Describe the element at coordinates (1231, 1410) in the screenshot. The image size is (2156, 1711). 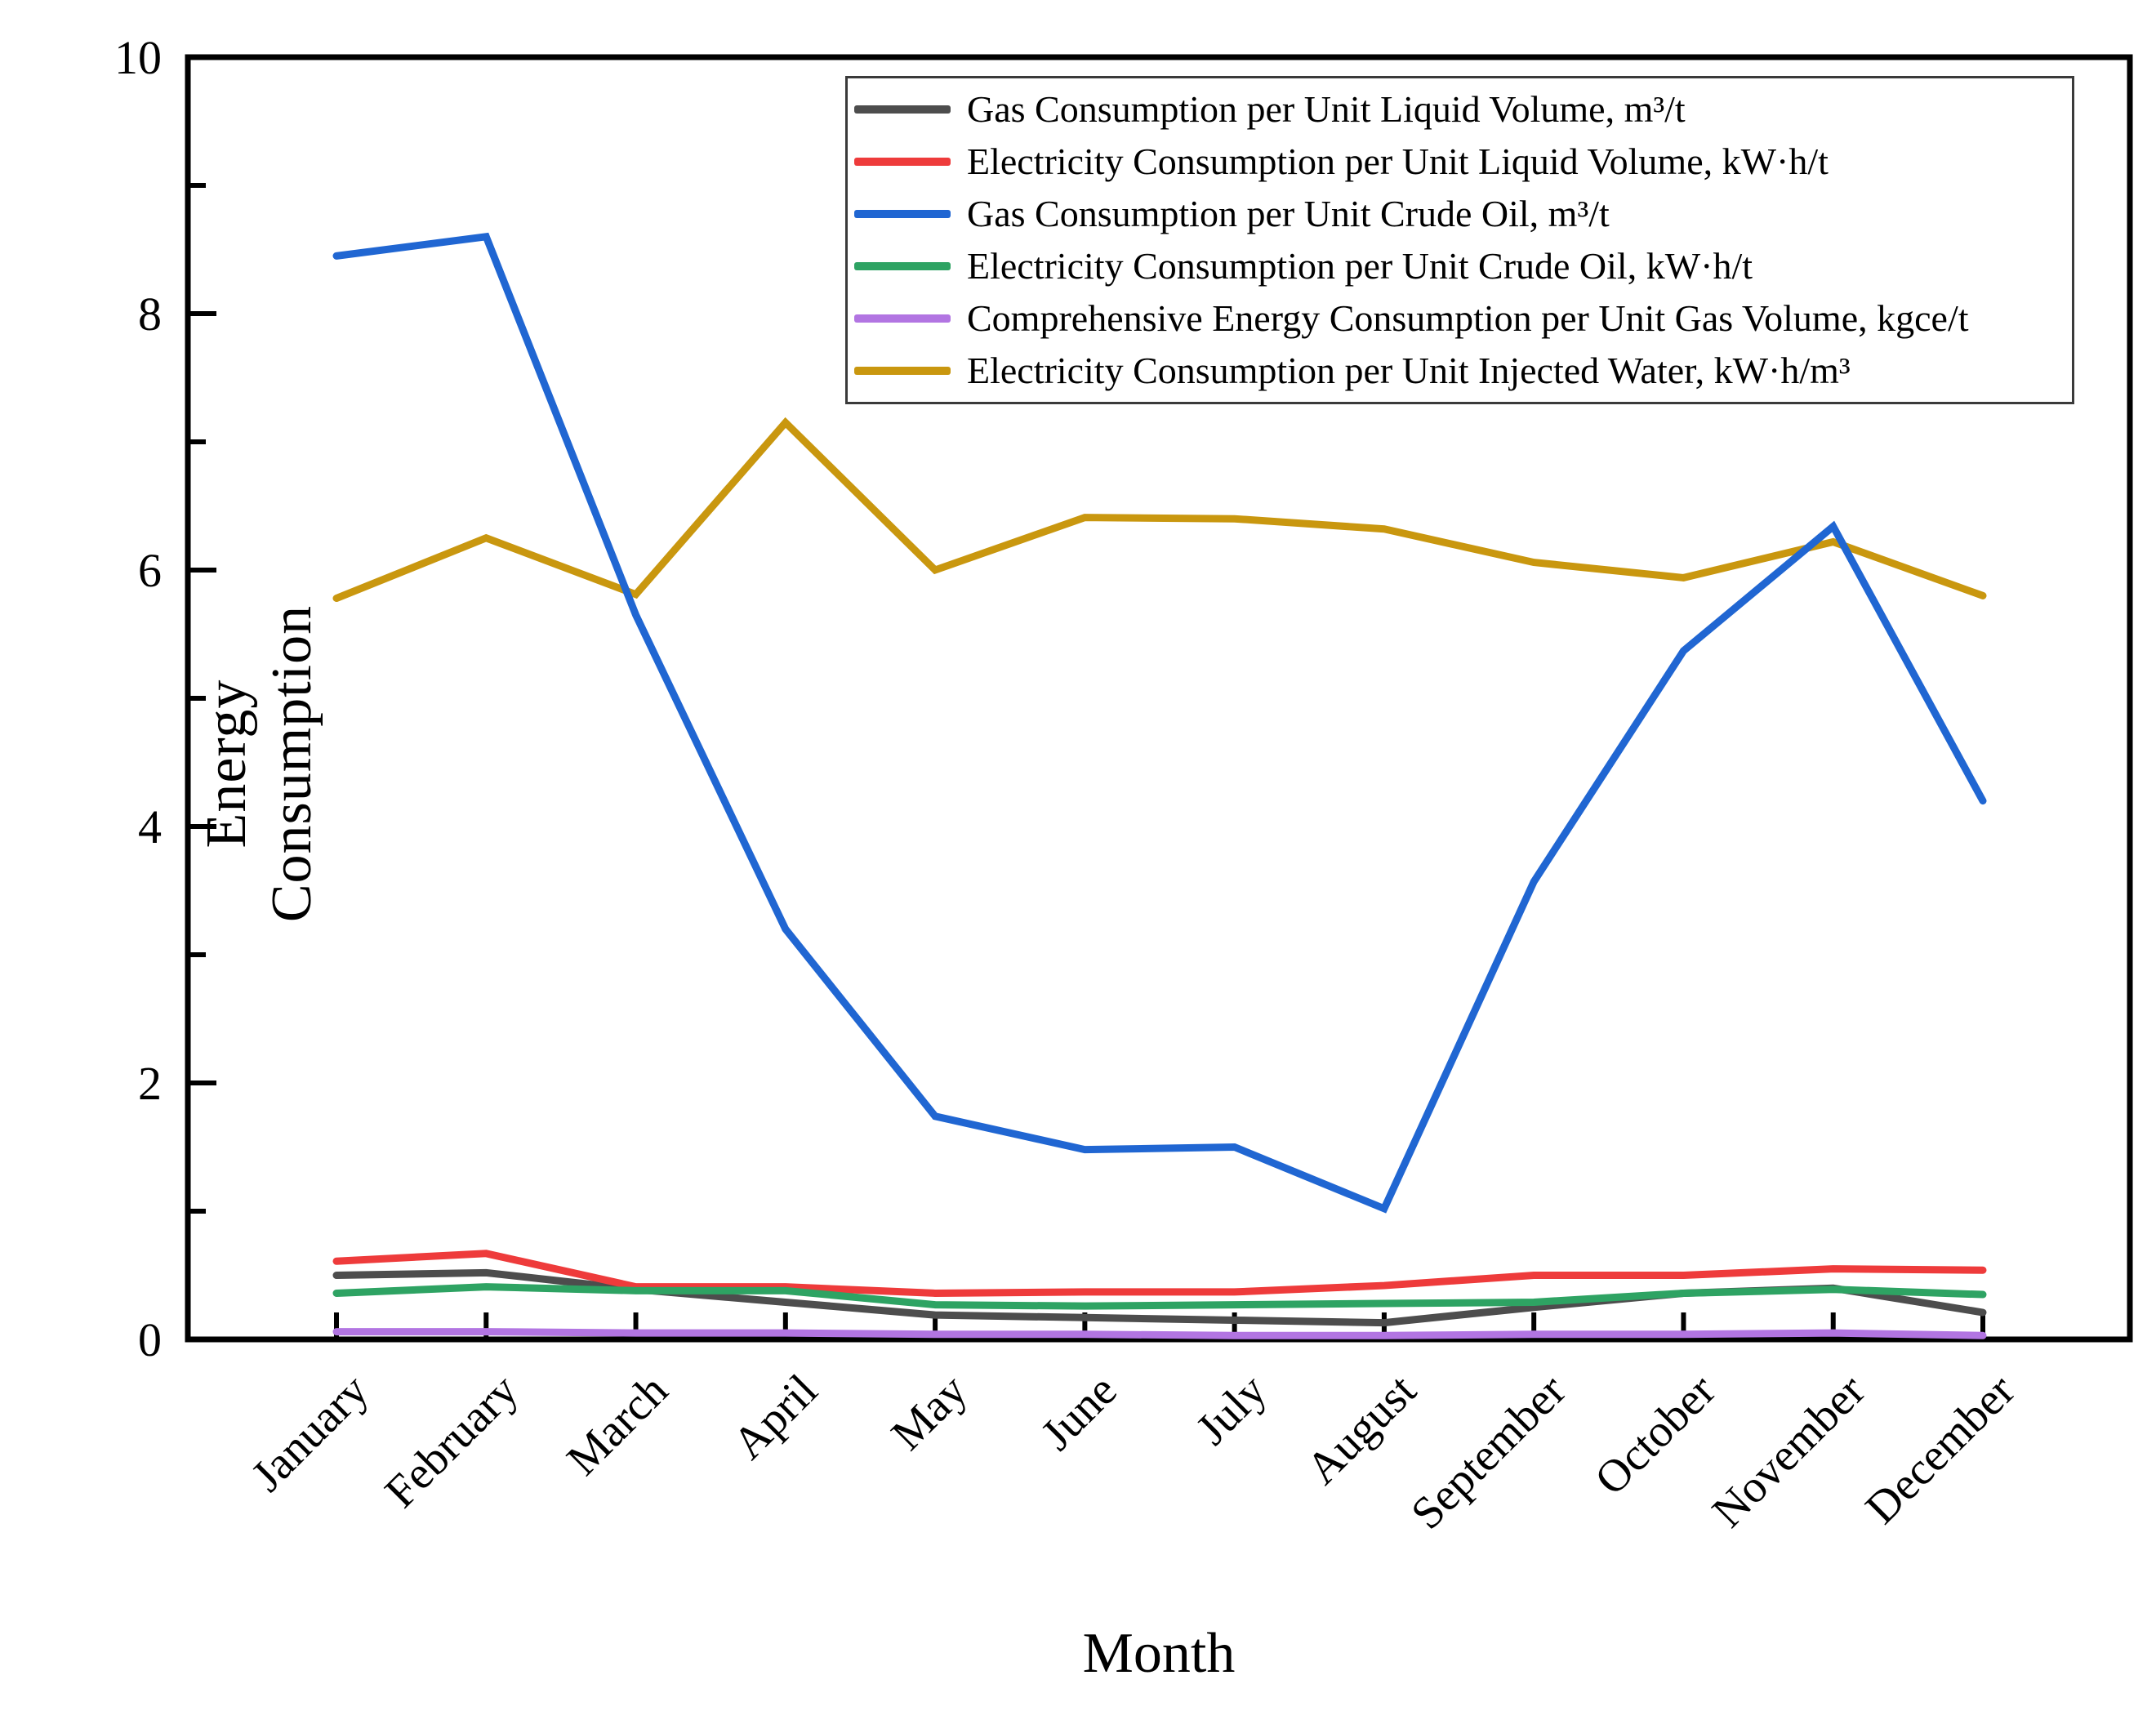
I see `x-tick-label: July` at that location.